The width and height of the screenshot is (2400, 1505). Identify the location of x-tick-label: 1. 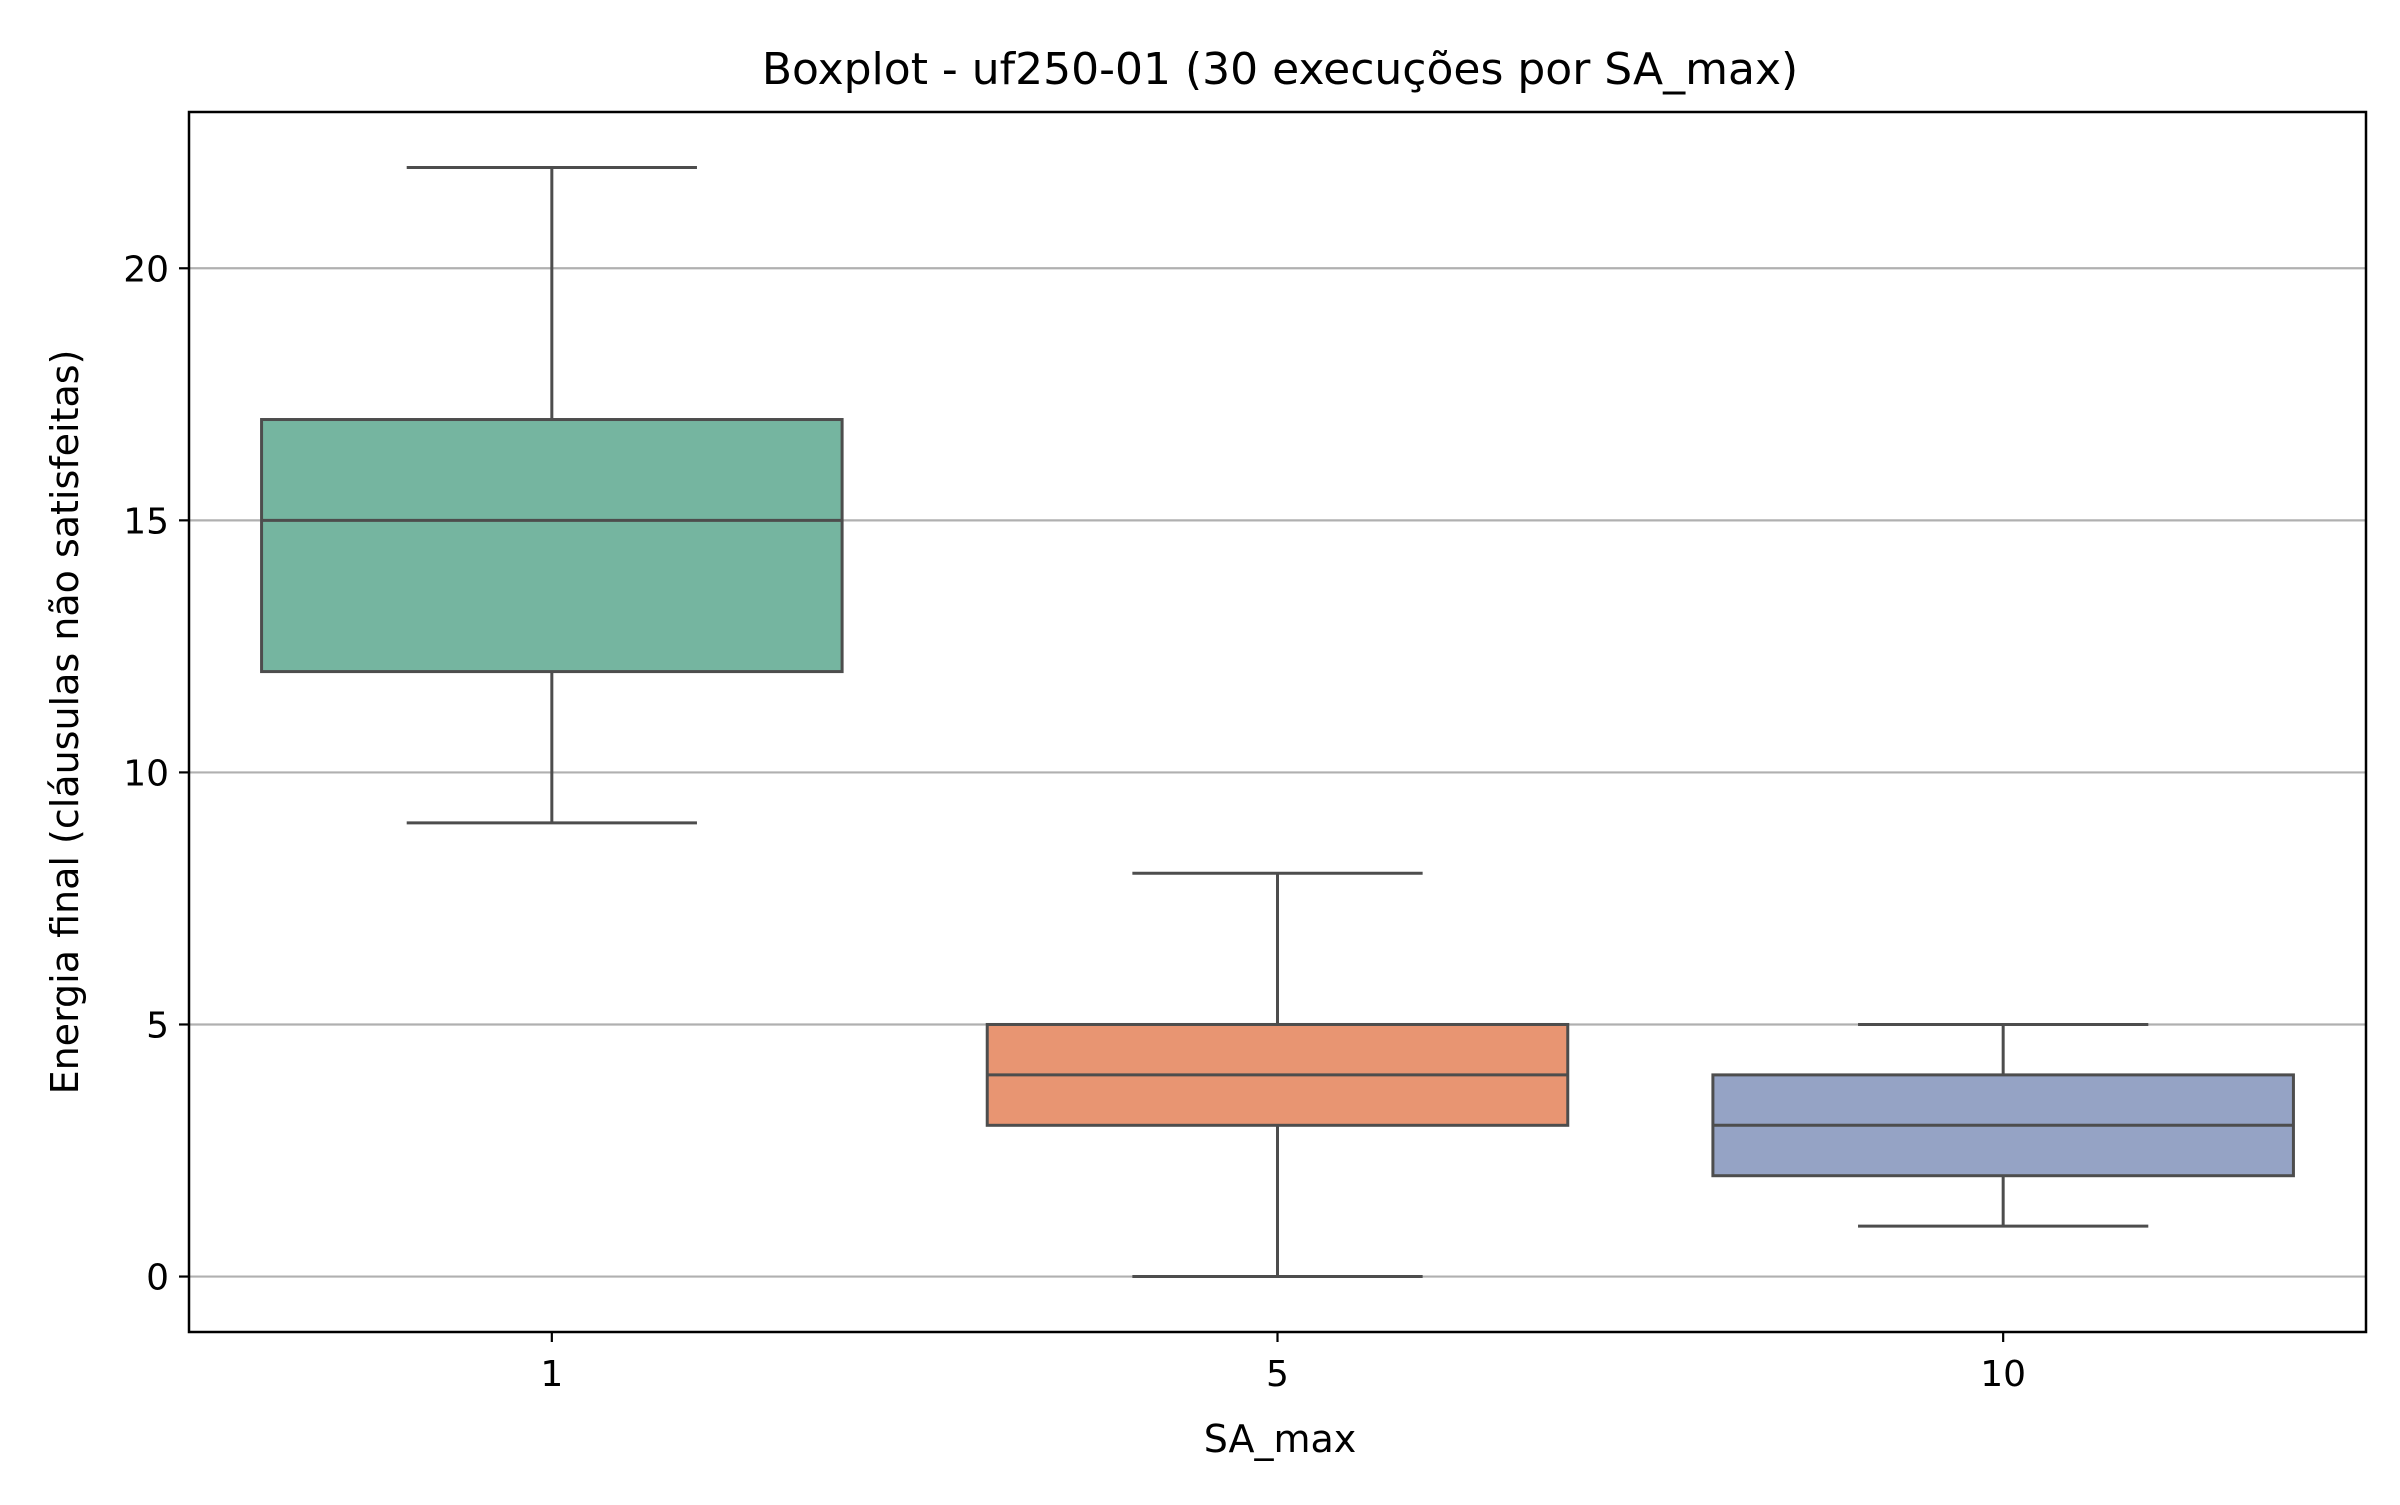
(551, 1374).